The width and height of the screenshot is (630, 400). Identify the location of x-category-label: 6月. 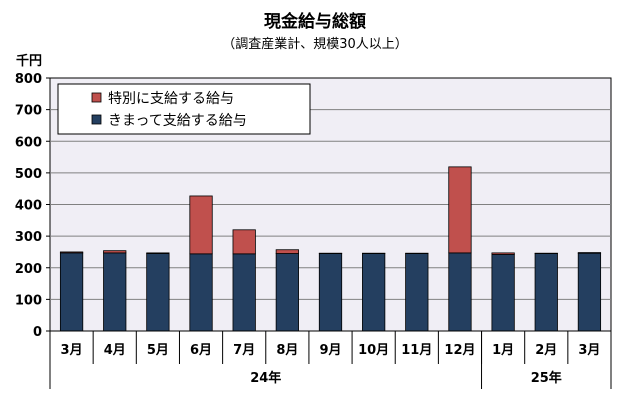
(201, 350).